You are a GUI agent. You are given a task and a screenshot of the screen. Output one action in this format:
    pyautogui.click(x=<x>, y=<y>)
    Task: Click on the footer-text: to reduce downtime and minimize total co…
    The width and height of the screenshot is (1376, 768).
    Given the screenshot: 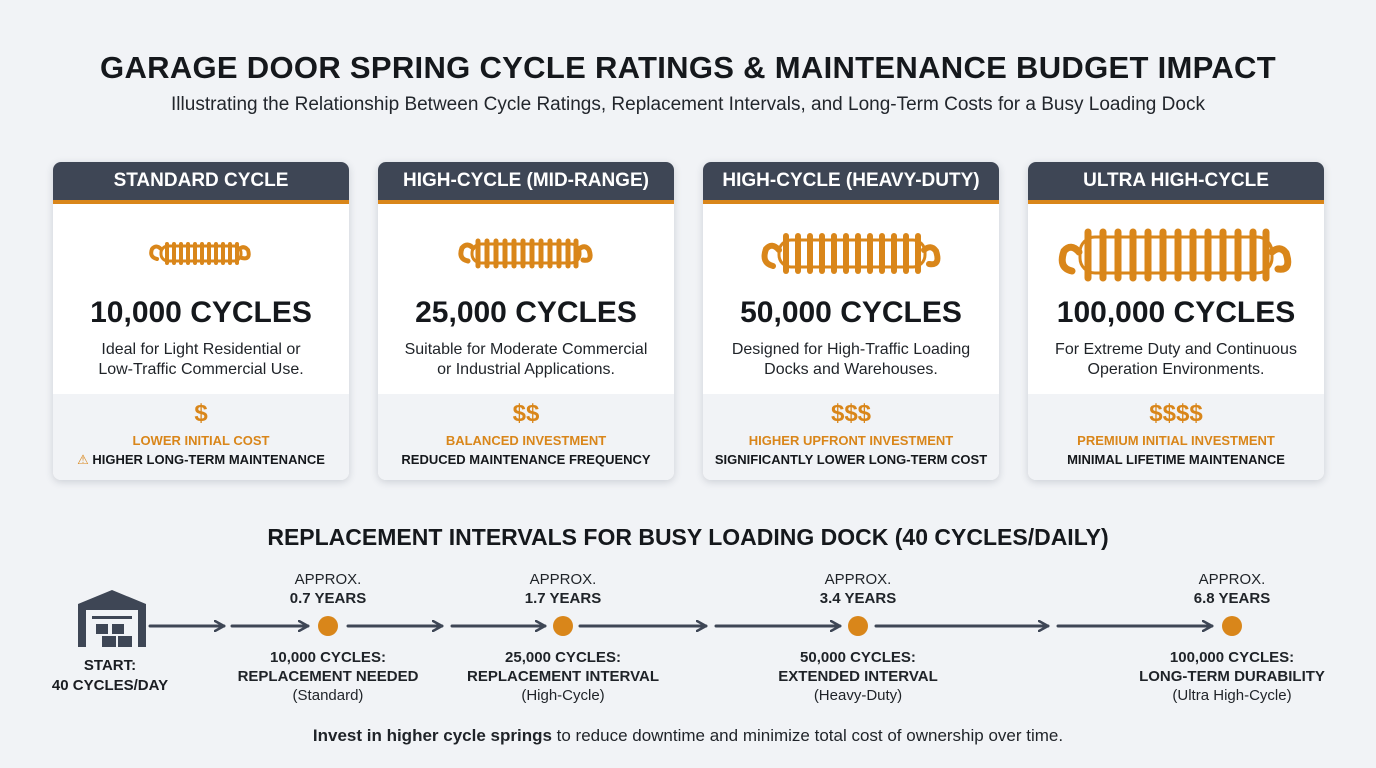 What is the action you would take?
    pyautogui.click(x=807, y=735)
    